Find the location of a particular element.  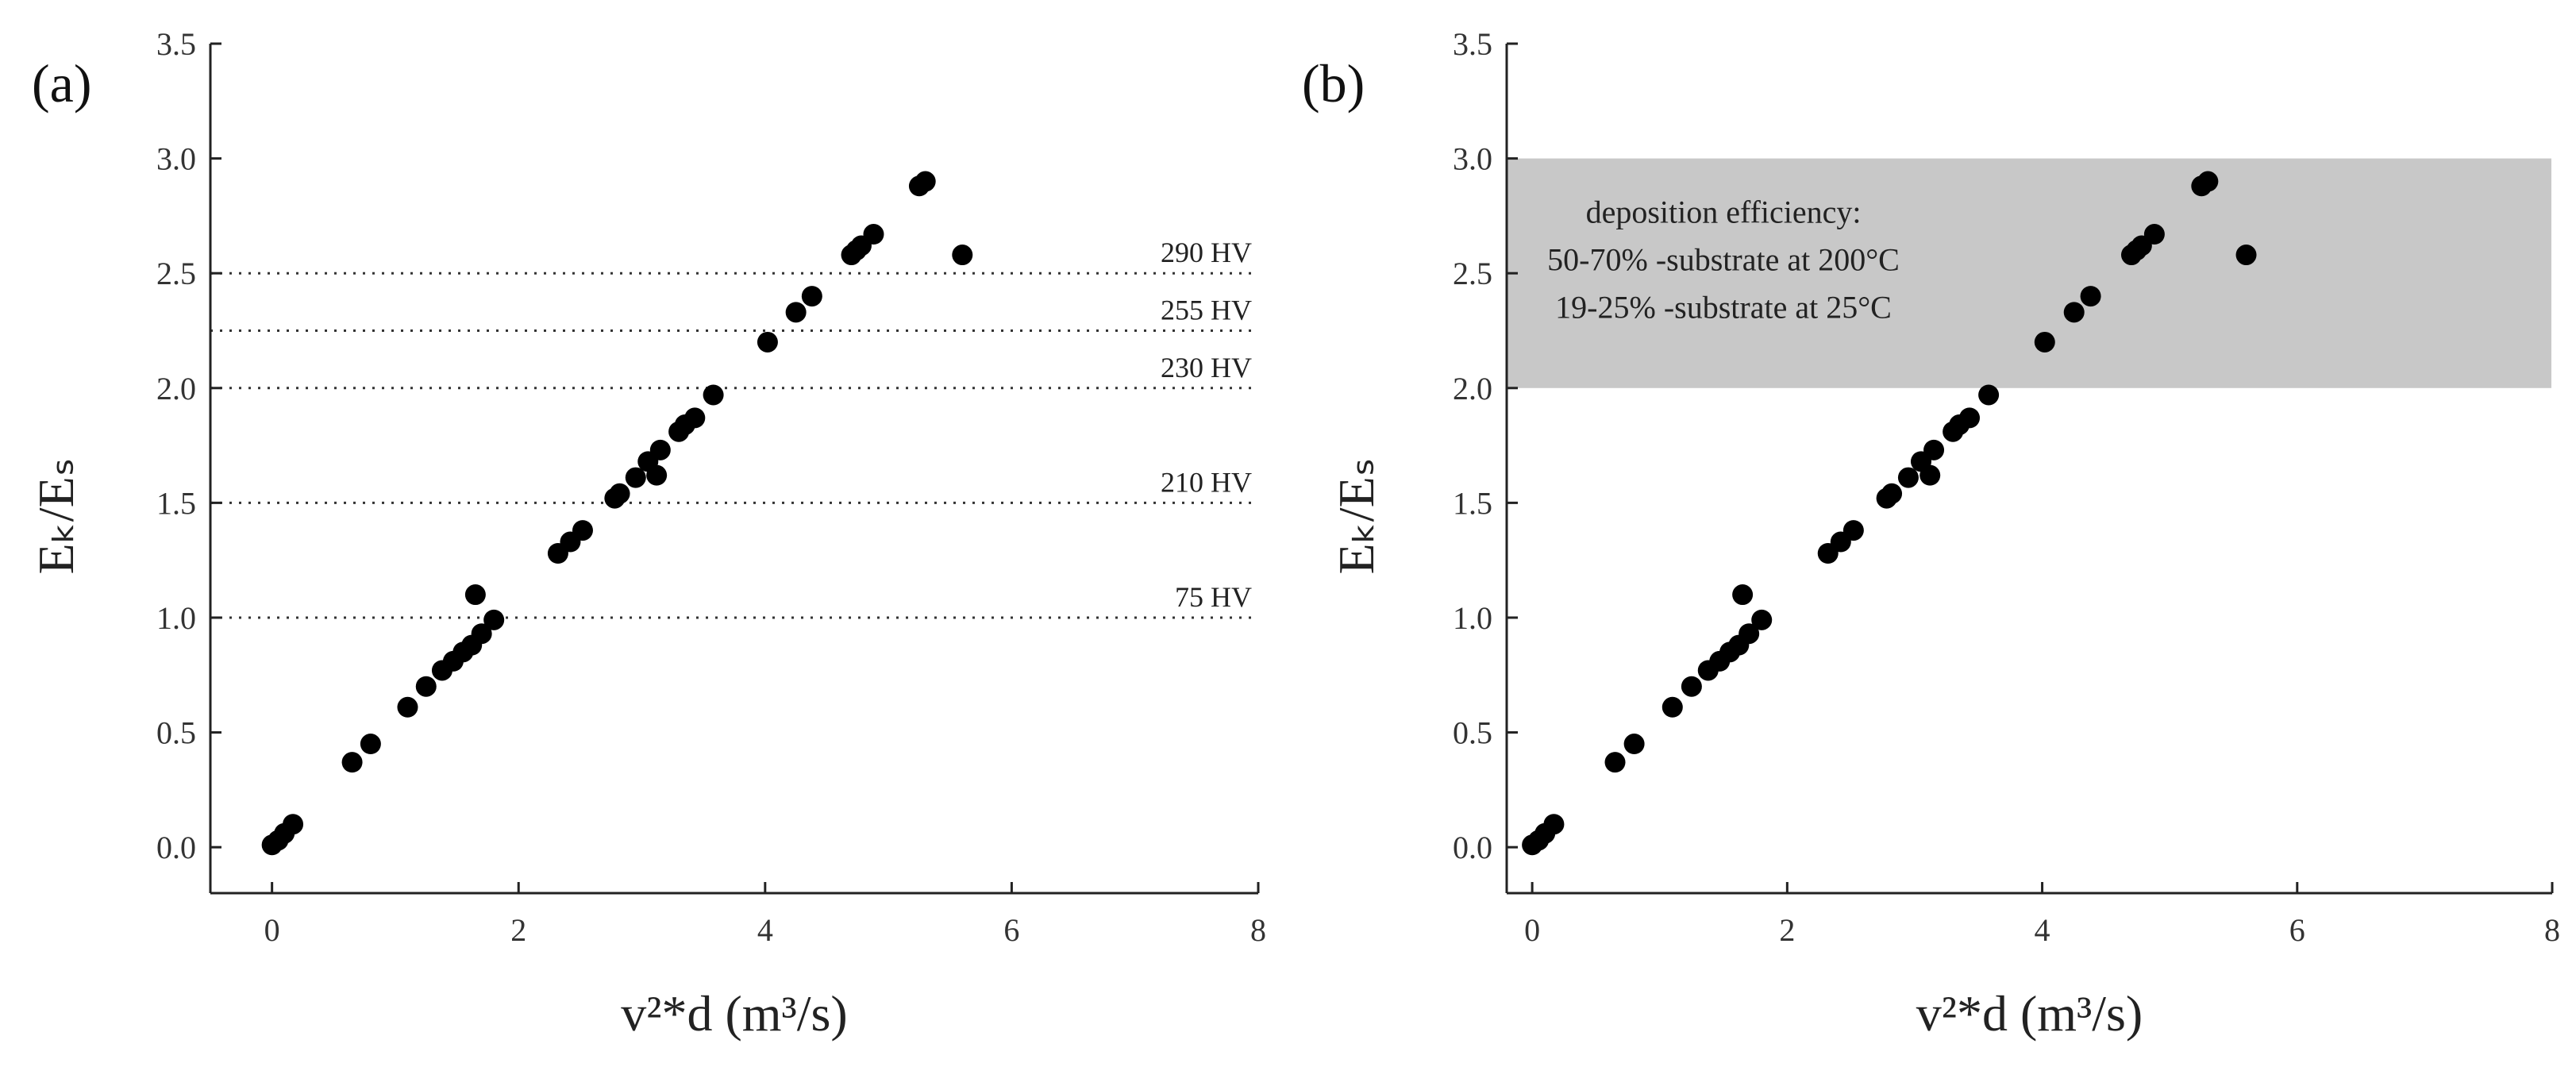

band-text-line: 50-70% -substrate at 200°C is located at coordinates (1723, 260).